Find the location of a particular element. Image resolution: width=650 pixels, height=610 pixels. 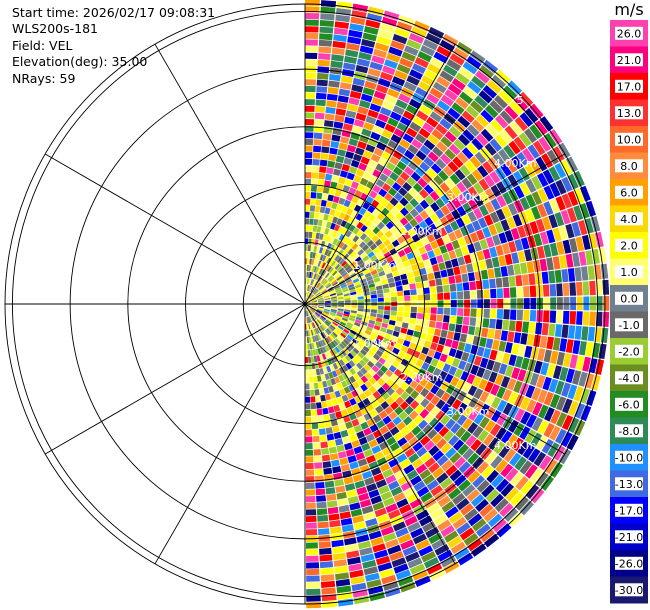

colorbar-tick-label: -10.0 is located at coordinates (629, 457).